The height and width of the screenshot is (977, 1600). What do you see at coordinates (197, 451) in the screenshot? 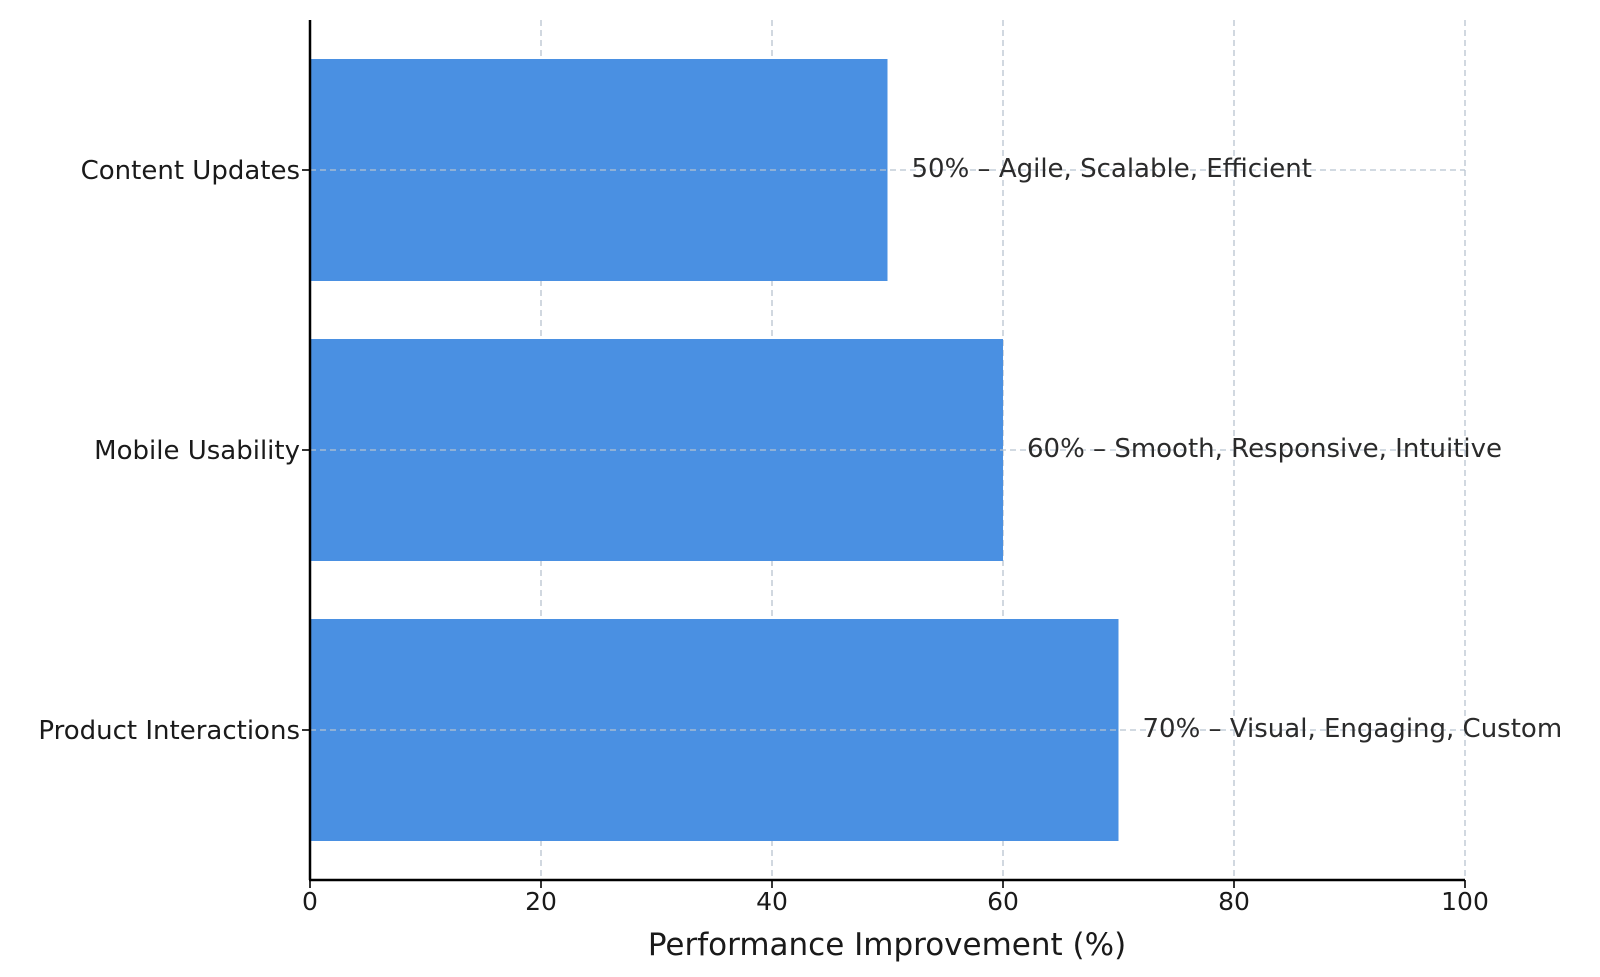
I see `category-label: Mobile Usability` at bounding box center [197, 451].